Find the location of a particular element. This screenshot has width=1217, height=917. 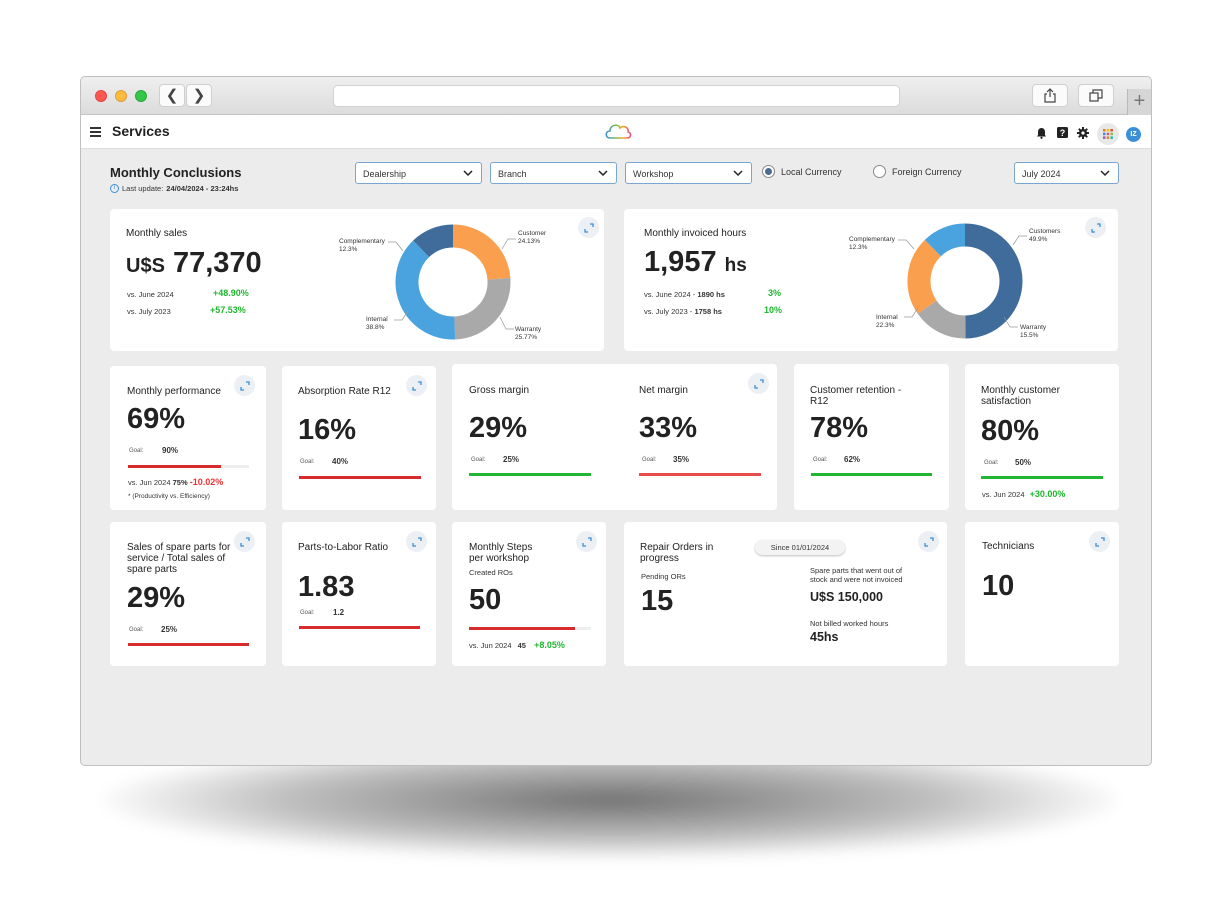

net-margin-progress-fill is located at coordinates (700, 474).